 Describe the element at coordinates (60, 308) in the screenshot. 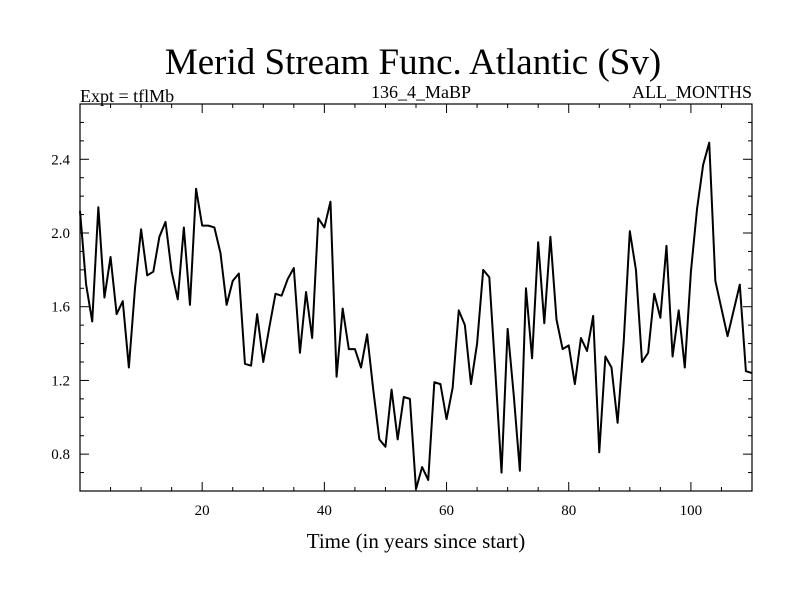

I see `y-tick-label: 1.6` at that location.